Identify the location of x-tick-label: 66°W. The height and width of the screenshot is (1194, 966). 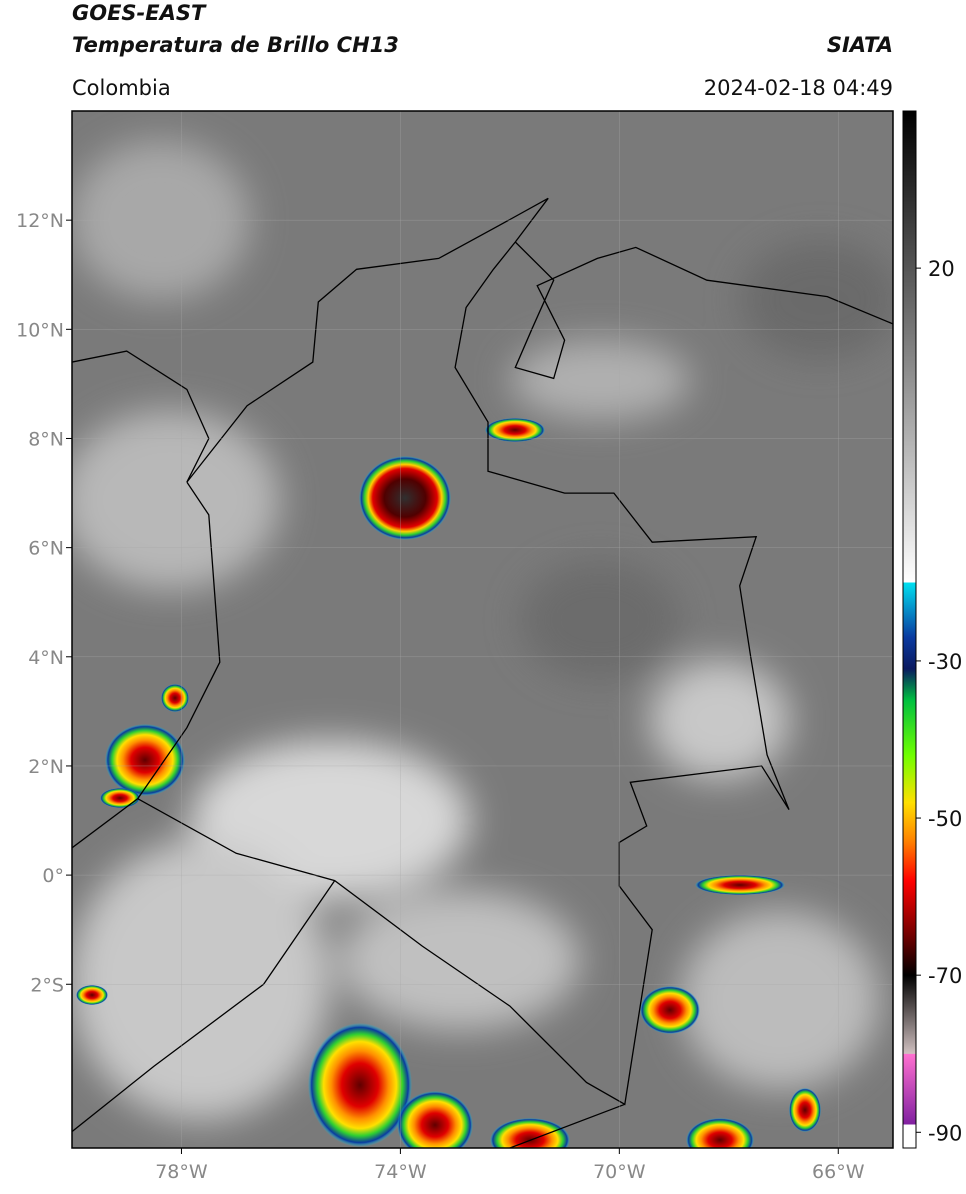
(838, 1172).